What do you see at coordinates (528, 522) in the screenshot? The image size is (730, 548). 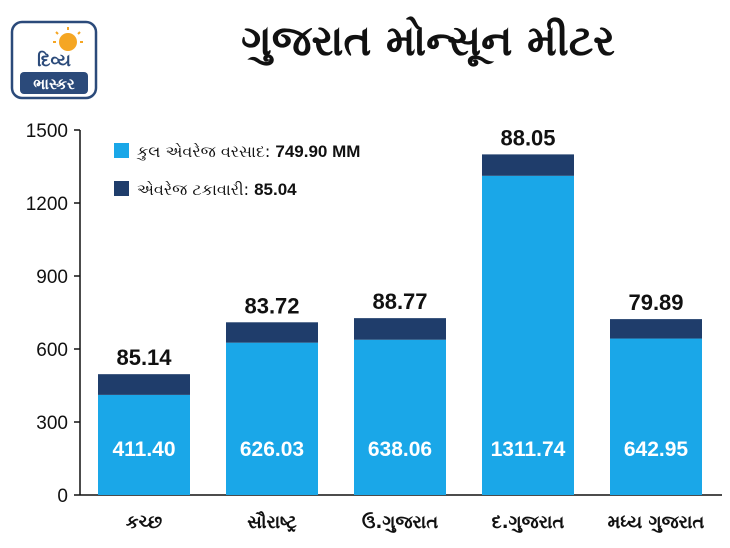 I see `category-label: દ.ગુજરાત` at bounding box center [528, 522].